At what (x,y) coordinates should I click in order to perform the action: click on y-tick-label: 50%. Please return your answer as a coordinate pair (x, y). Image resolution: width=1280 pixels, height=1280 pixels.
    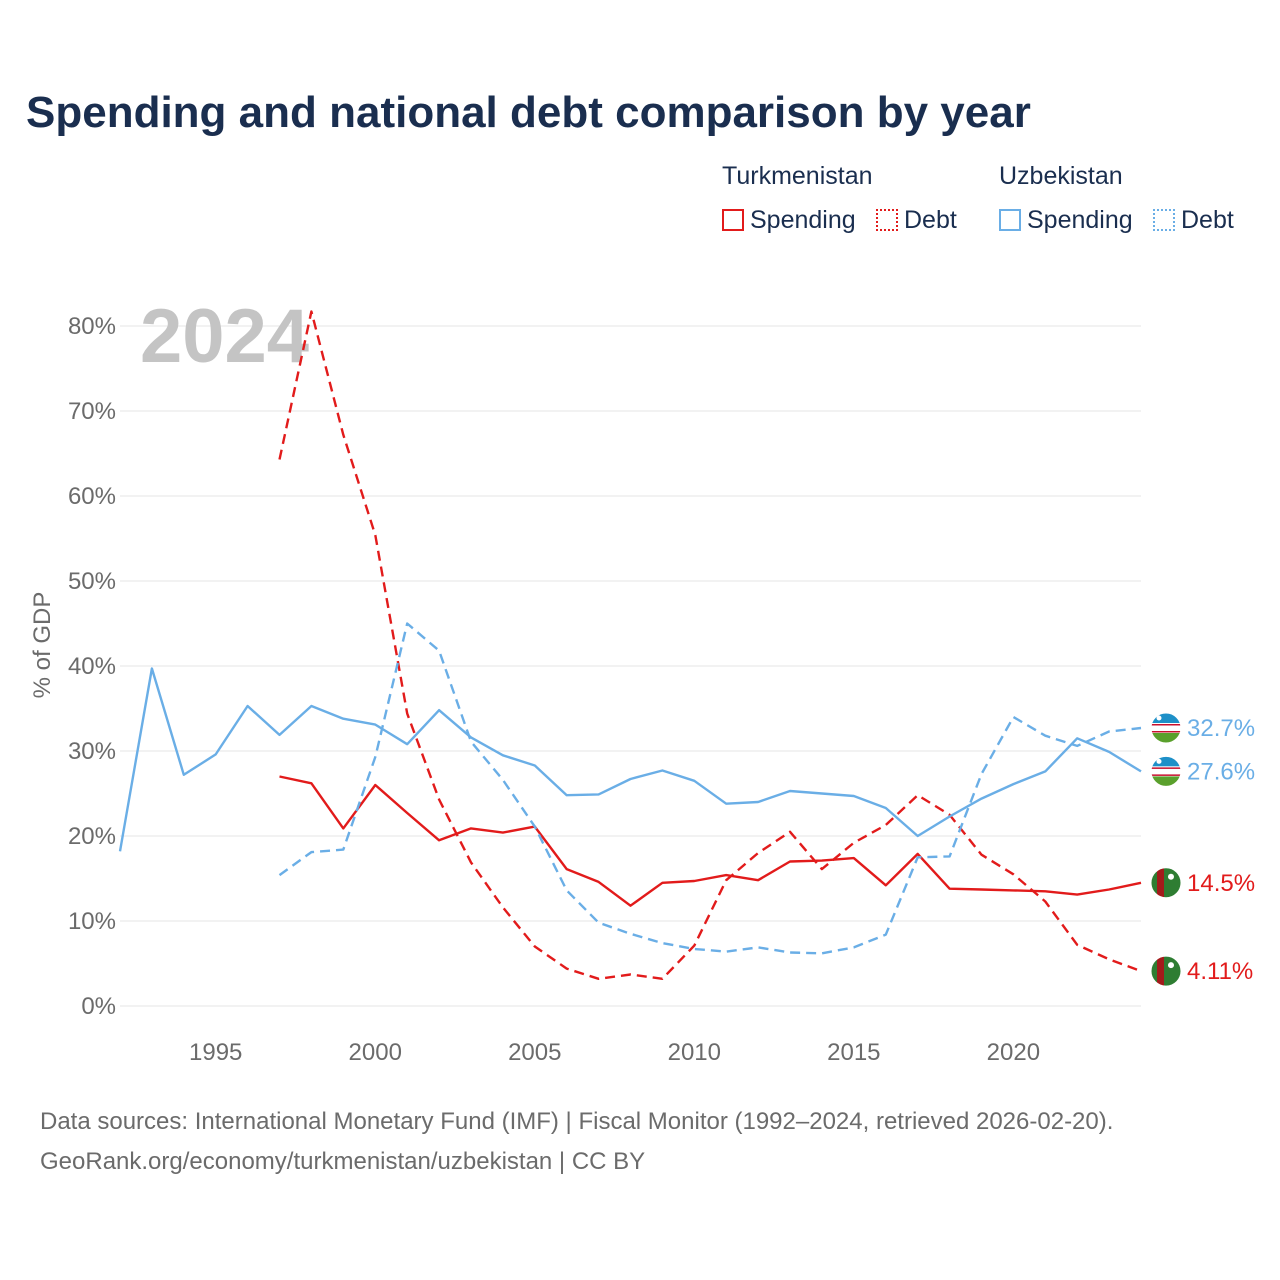
    Looking at the image, I should click on (92, 581).